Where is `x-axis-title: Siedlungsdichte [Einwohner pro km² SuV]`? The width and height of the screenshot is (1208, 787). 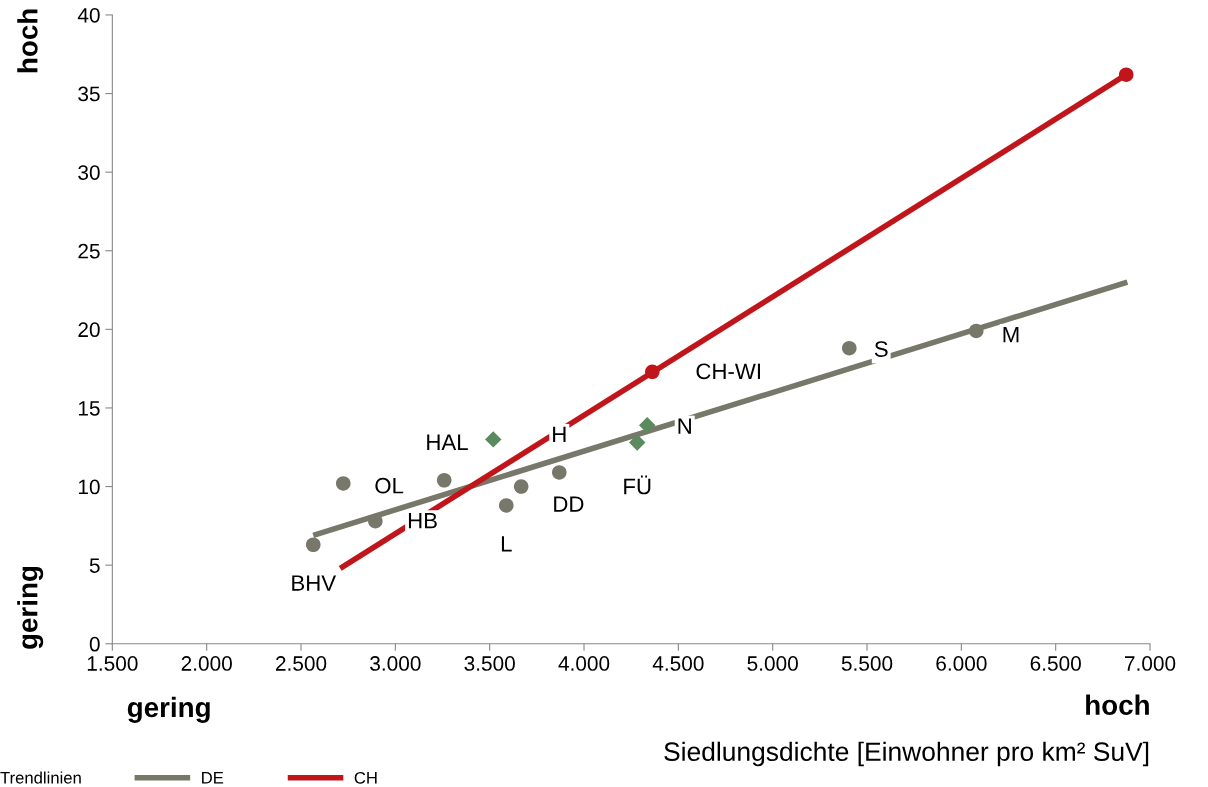 x-axis-title: Siedlungsdichte [Einwohner pro km² SuV] is located at coordinates (906, 754).